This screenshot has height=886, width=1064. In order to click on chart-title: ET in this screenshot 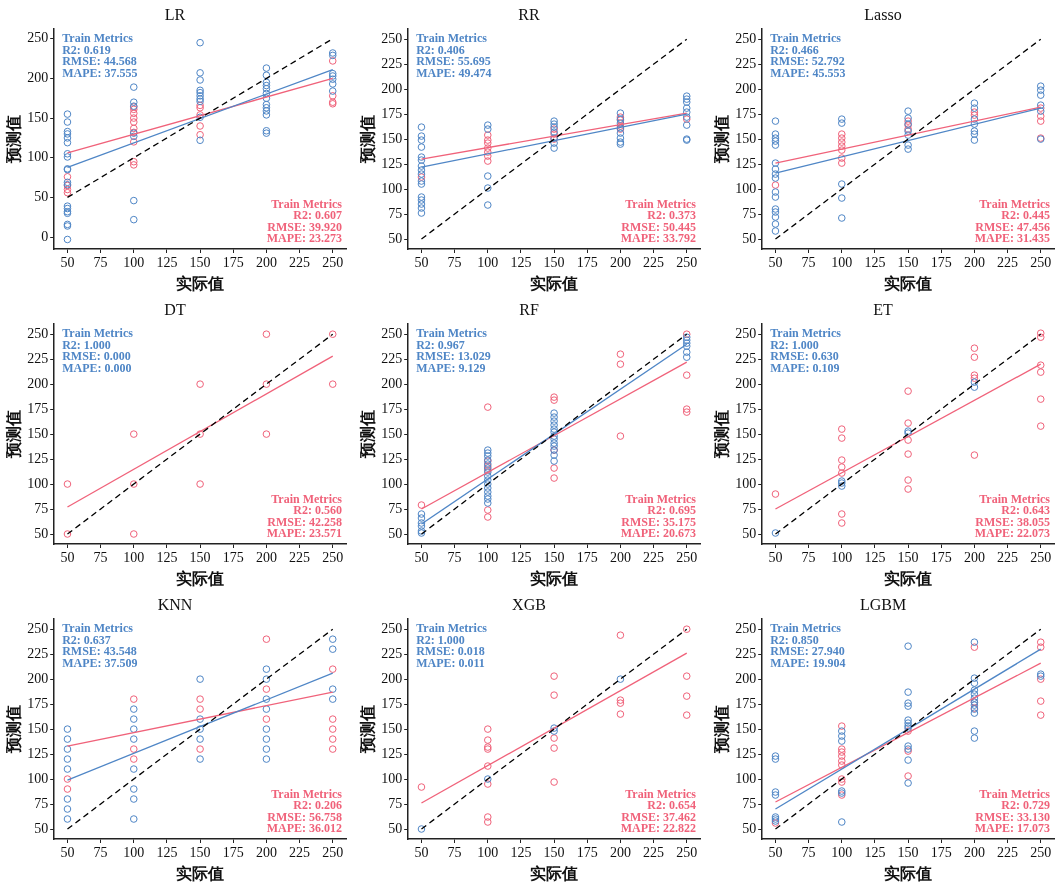, I will do `click(883, 309)`.